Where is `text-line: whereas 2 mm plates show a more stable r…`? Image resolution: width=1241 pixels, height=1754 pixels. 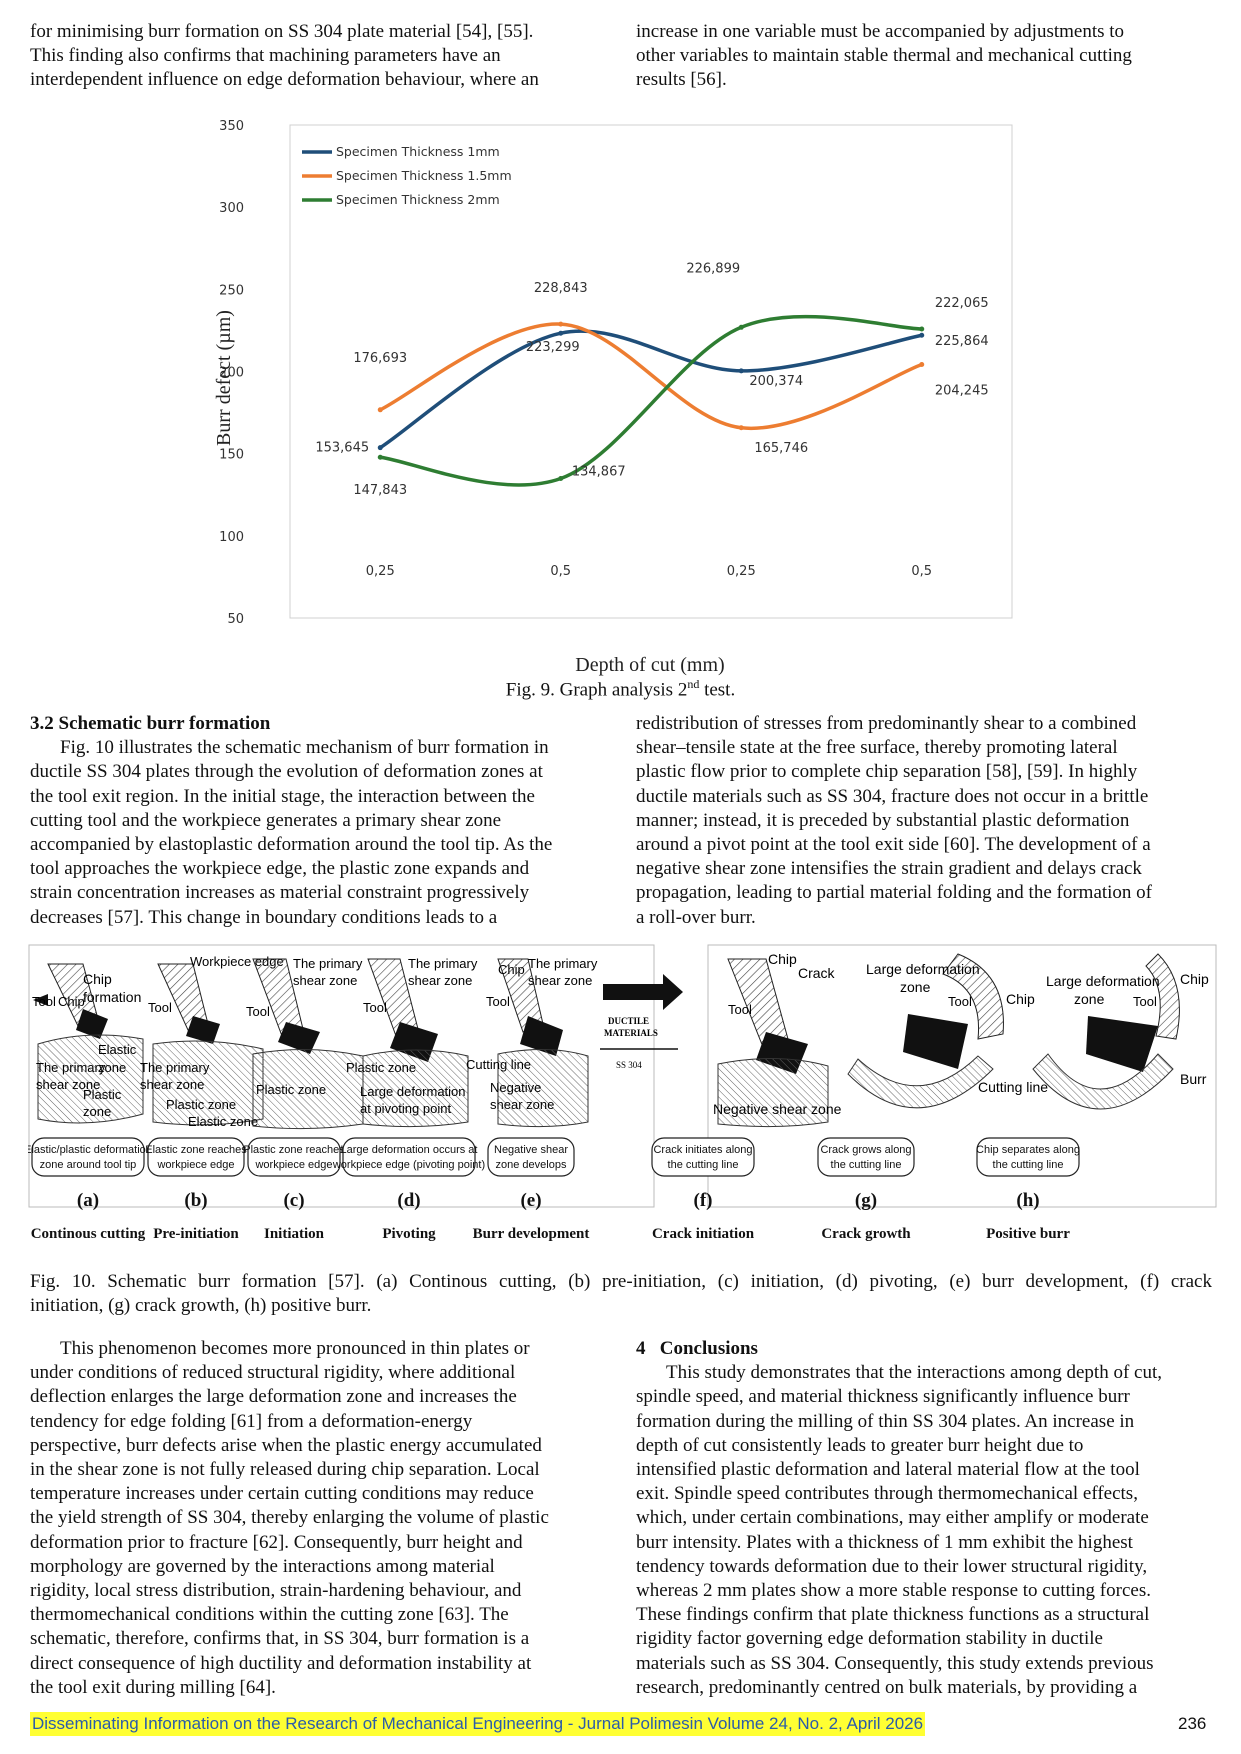 text-line: whereas 2 mm plates show a more stable r… is located at coordinates (893, 1591).